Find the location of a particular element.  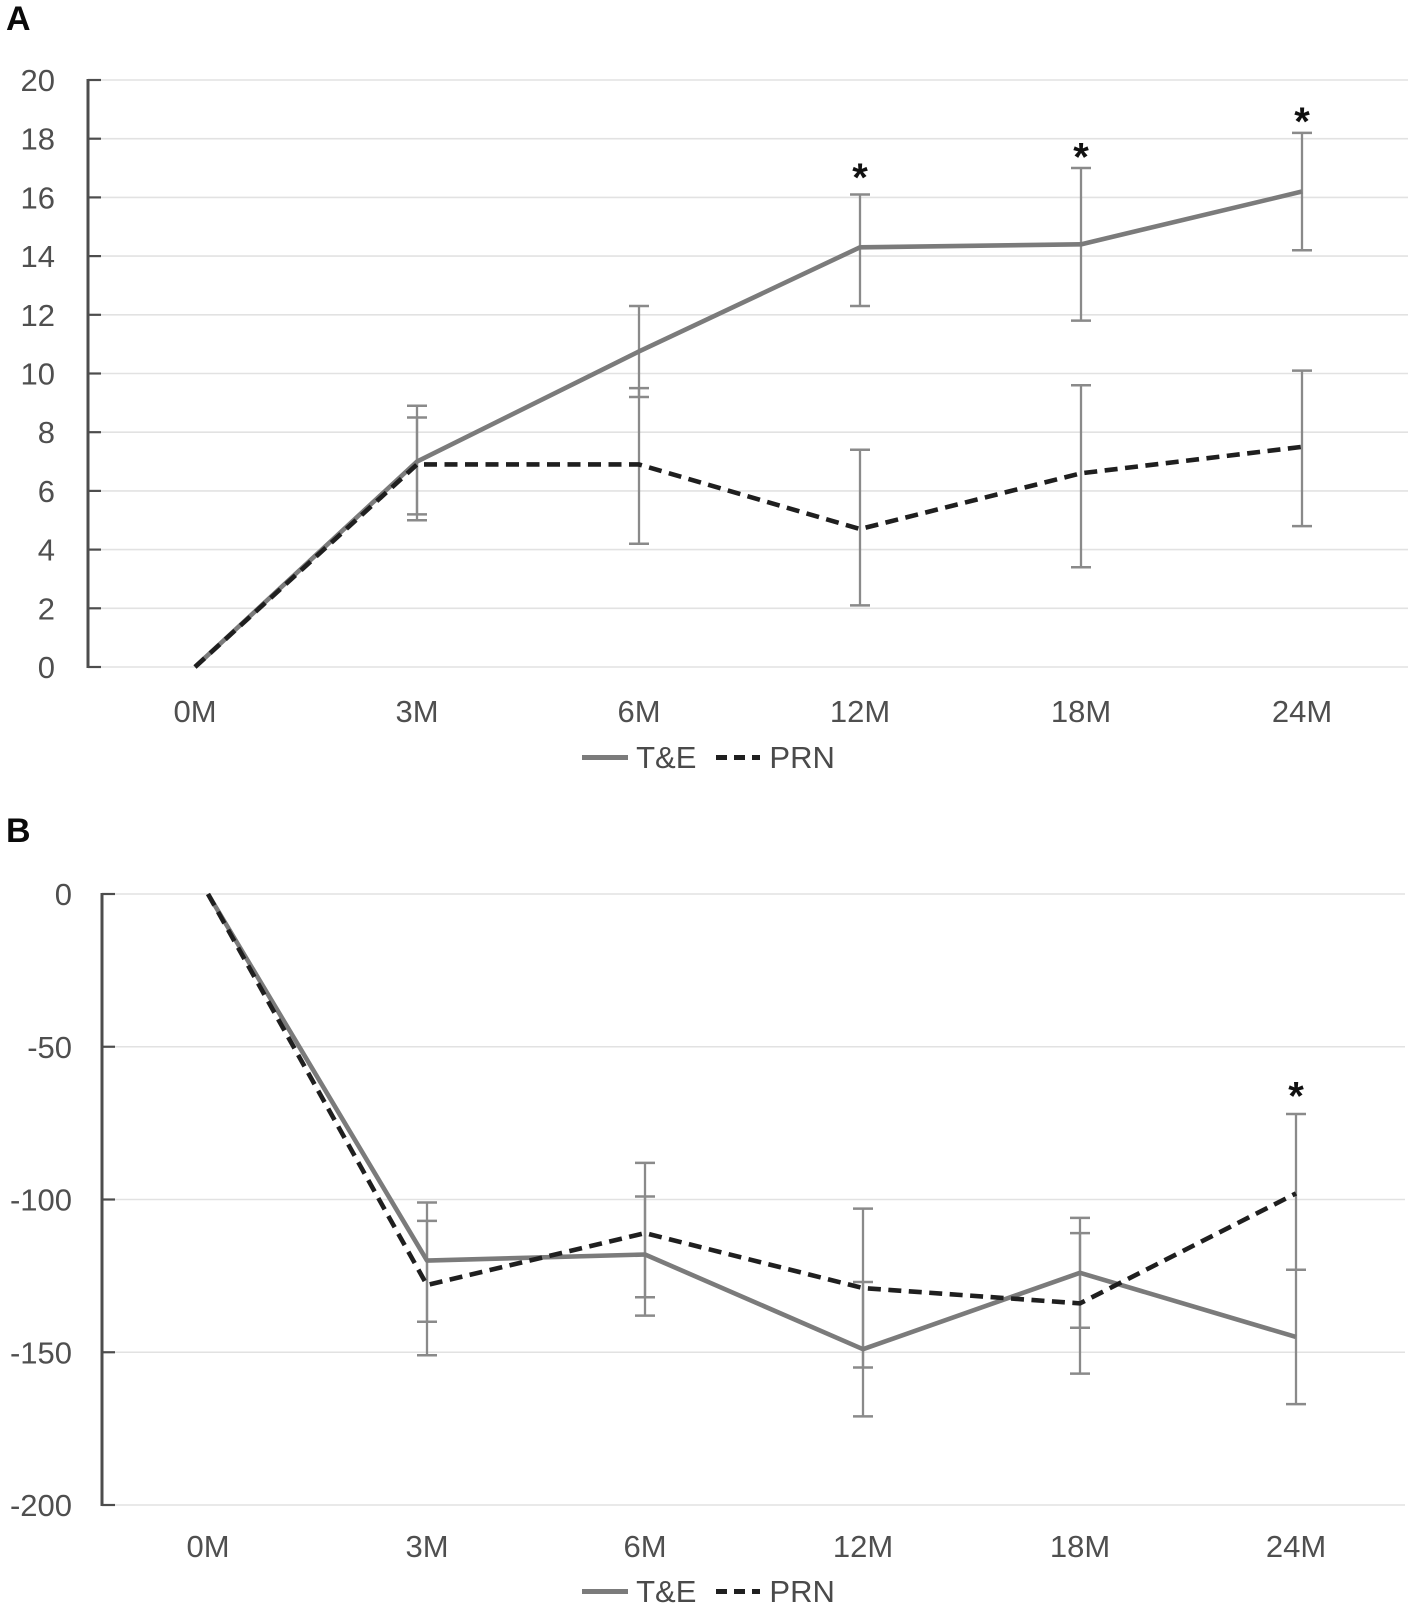

series-line-prn is located at coordinates (748, 556).